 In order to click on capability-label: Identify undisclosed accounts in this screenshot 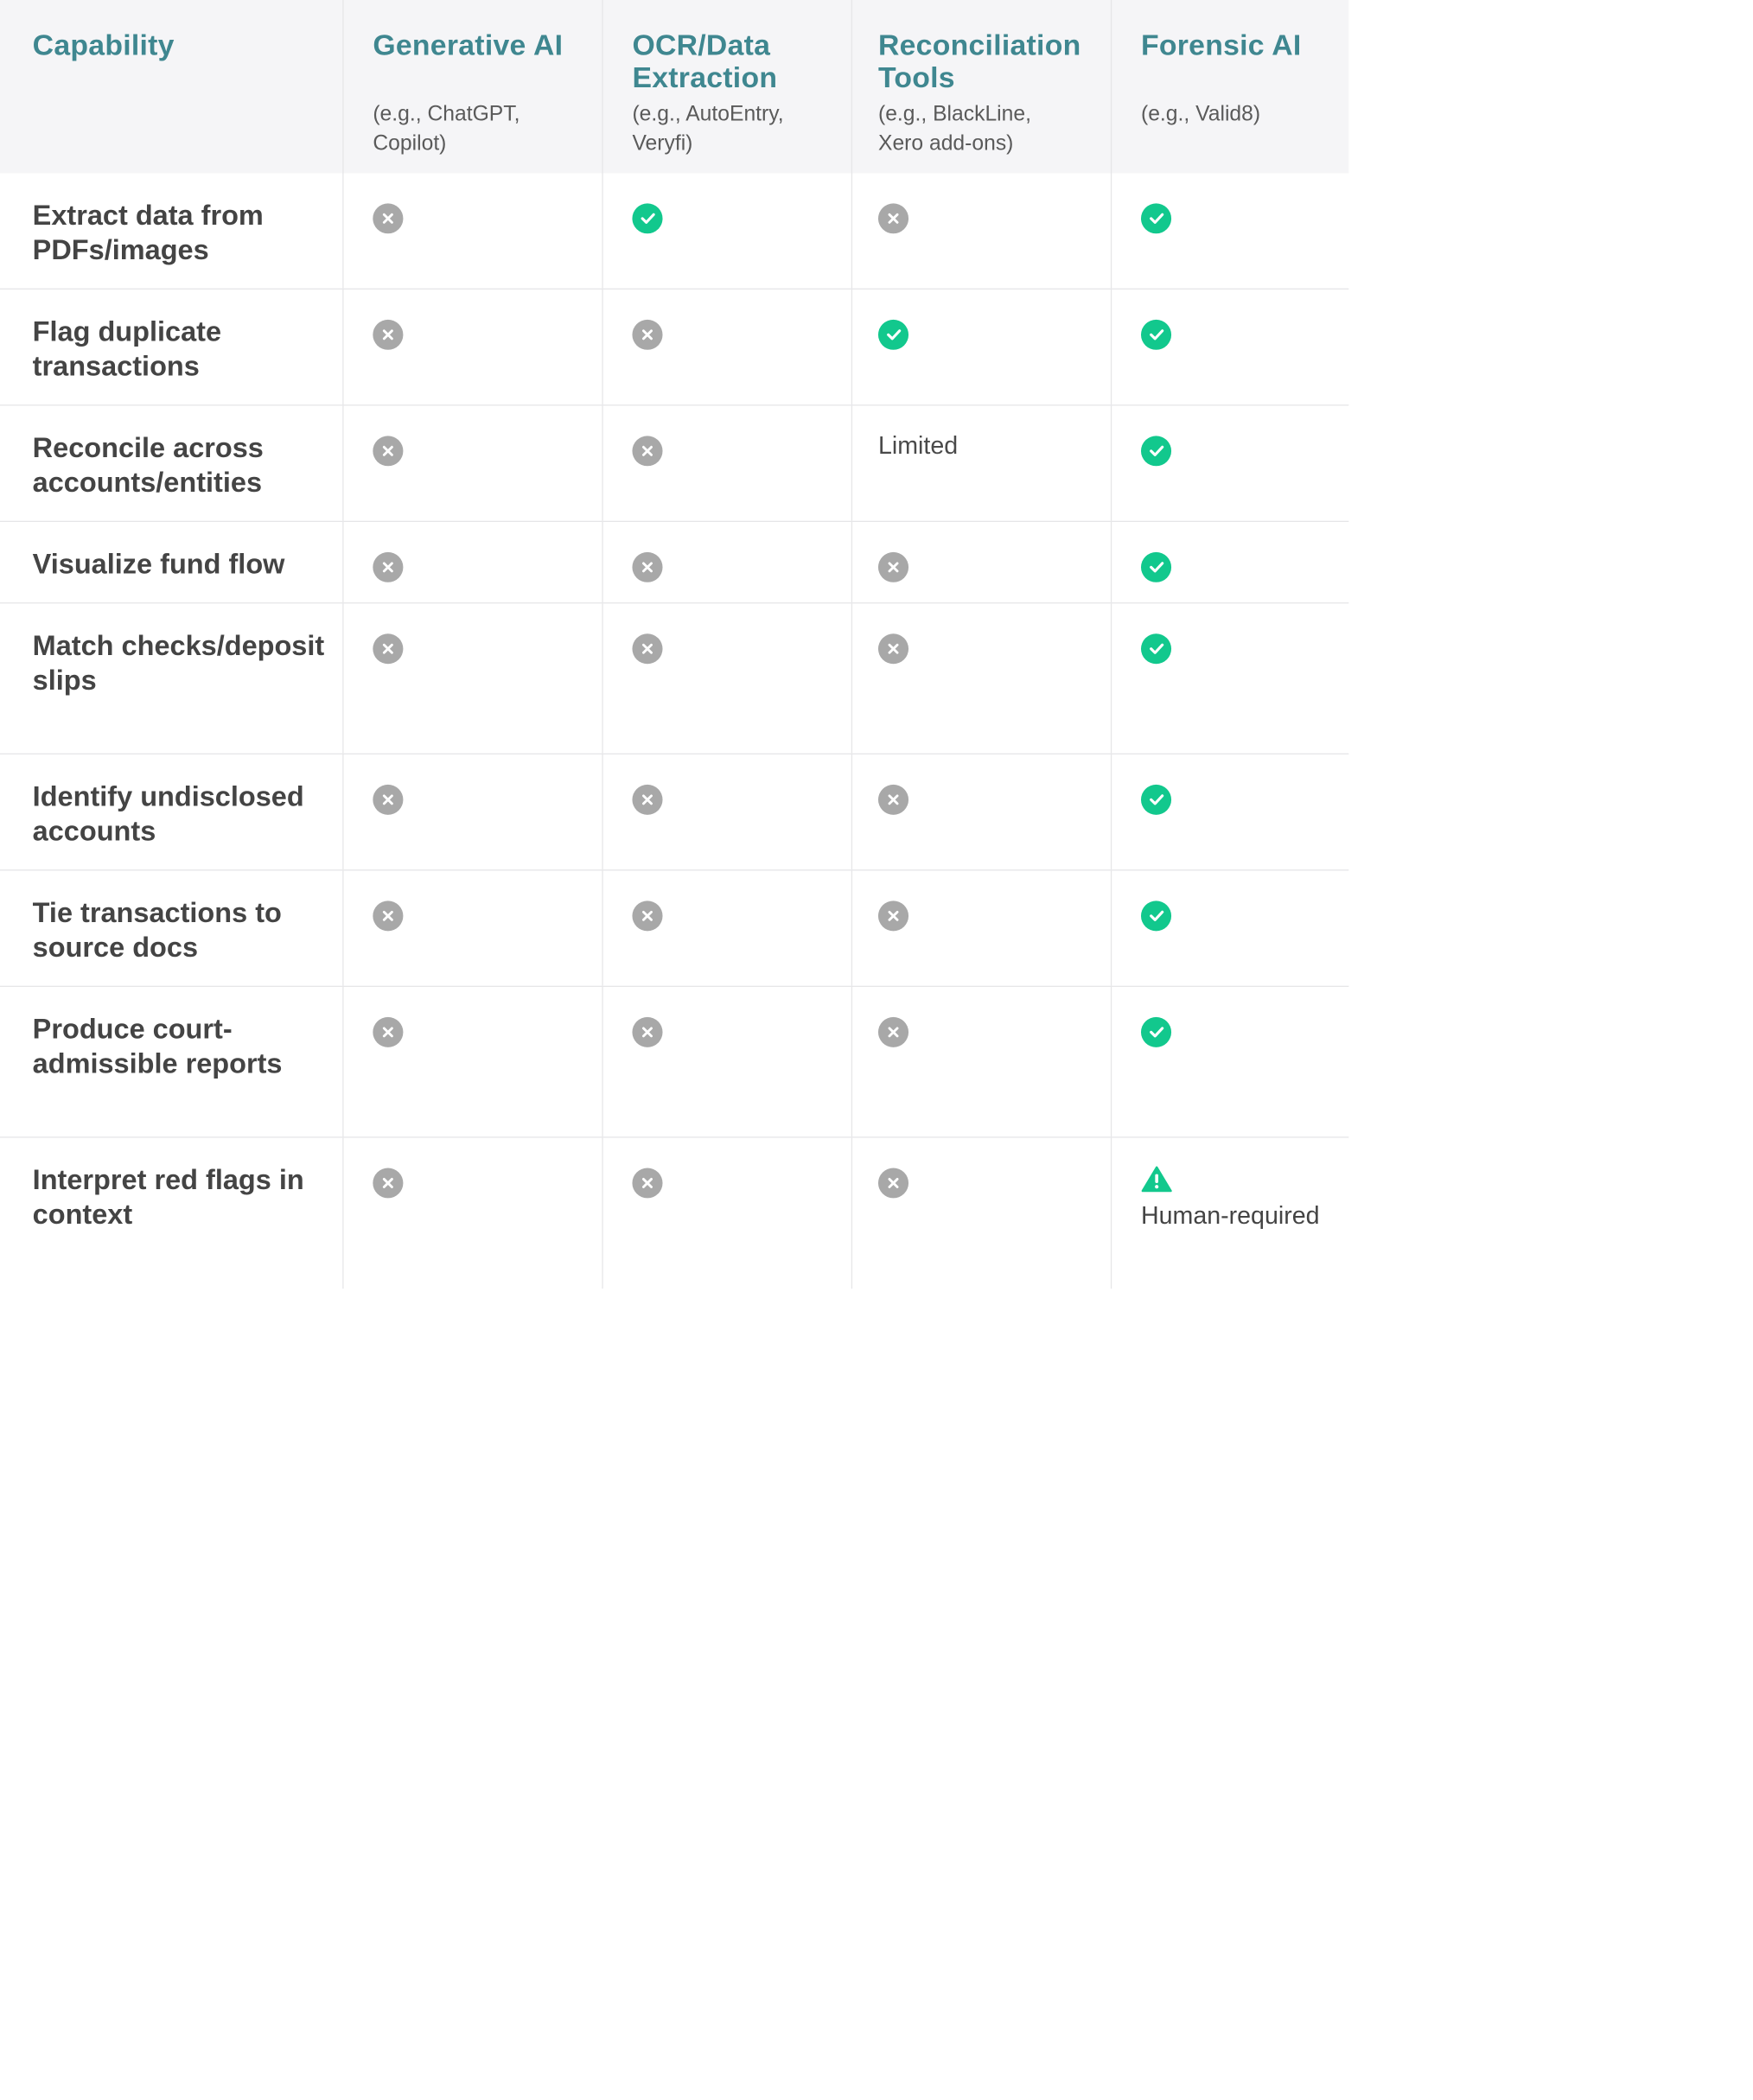, I will do `click(168, 814)`.